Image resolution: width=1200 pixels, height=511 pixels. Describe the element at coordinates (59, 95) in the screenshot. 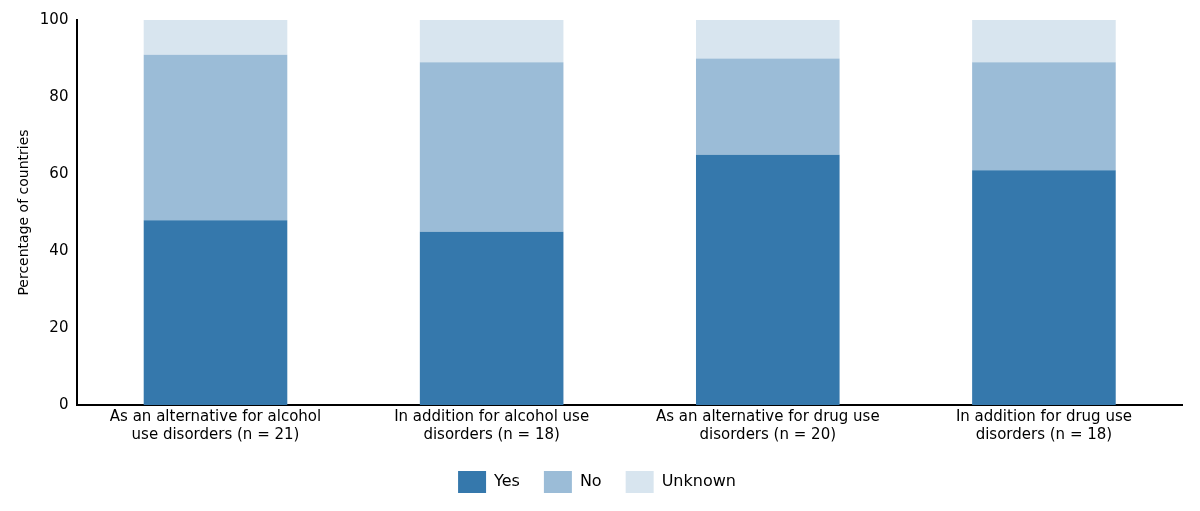

I see `y-tick-label: 80` at that location.